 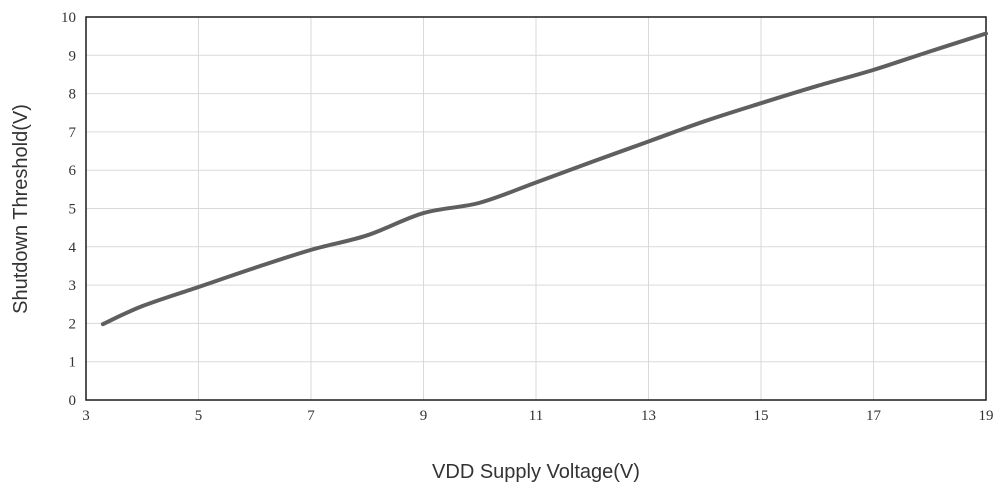 What do you see at coordinates (73, 324) in the screenshot?
I see `y-tick-label: 2` at bounding box center [73, 324].